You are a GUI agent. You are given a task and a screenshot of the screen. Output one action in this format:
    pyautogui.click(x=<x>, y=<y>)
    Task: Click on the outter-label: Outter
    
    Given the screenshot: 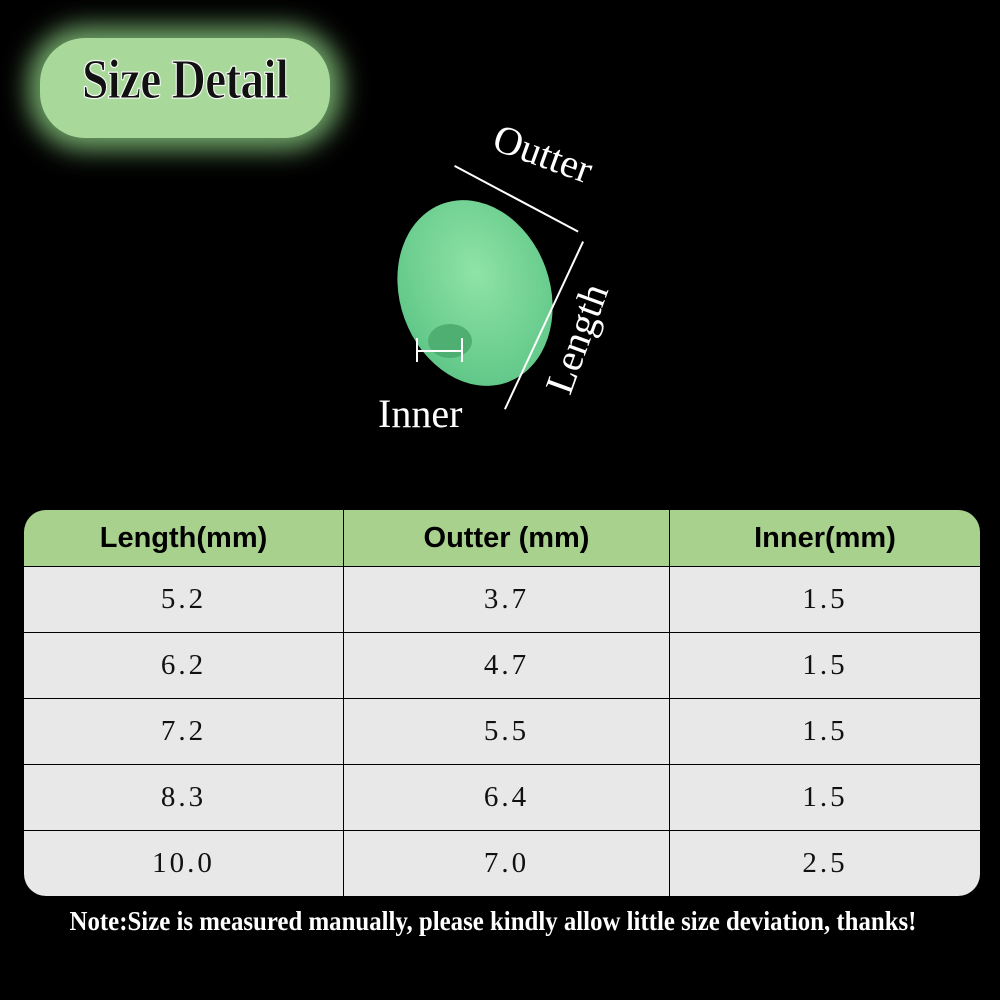 What is the action you would take?
    pyautogui.click(x=543, y=153)
    